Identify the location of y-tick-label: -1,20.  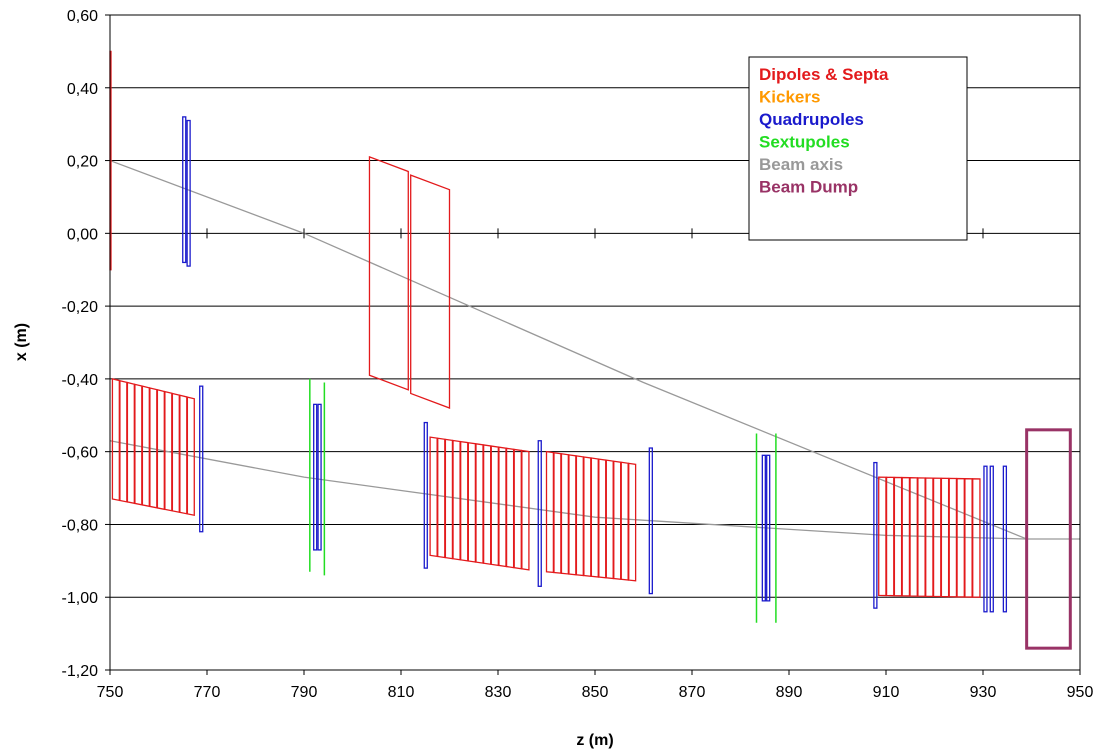
(80, 671).